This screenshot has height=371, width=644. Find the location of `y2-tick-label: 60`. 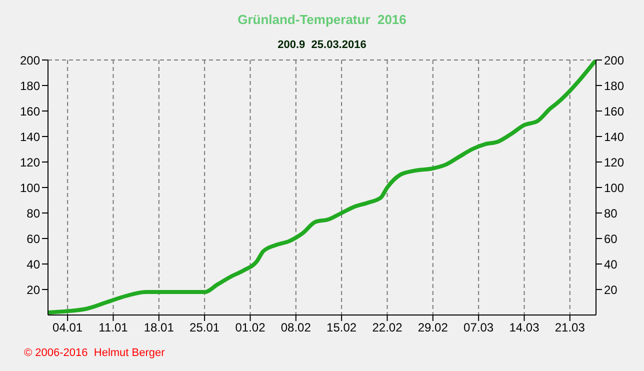

y2-tick-label: 60 is located at coordinates (611, 239).